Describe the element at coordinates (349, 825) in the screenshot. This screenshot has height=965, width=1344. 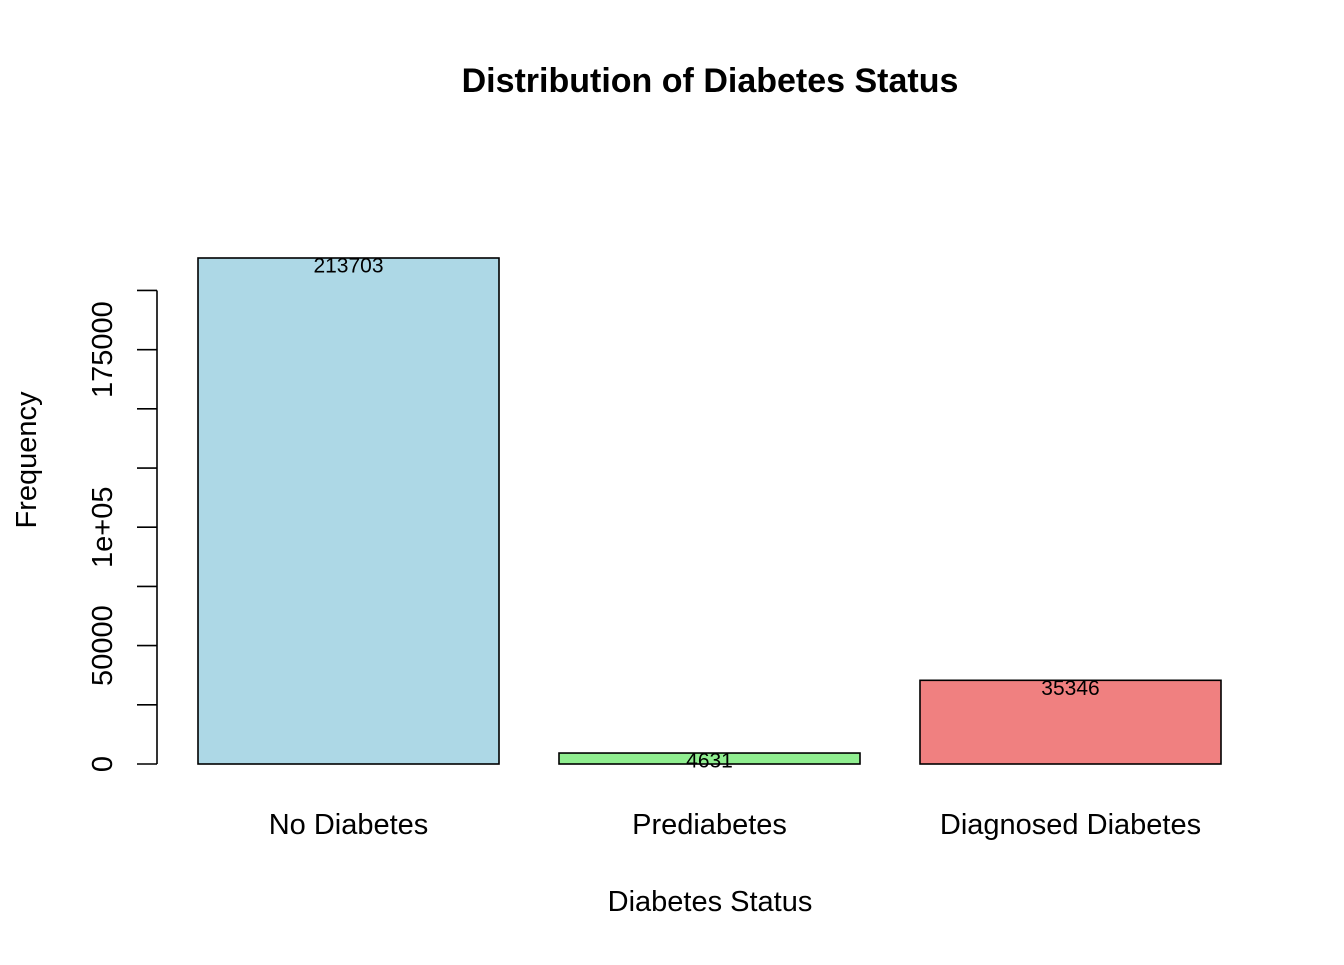
I see `x-tick-label: No Diabetes` at that location.